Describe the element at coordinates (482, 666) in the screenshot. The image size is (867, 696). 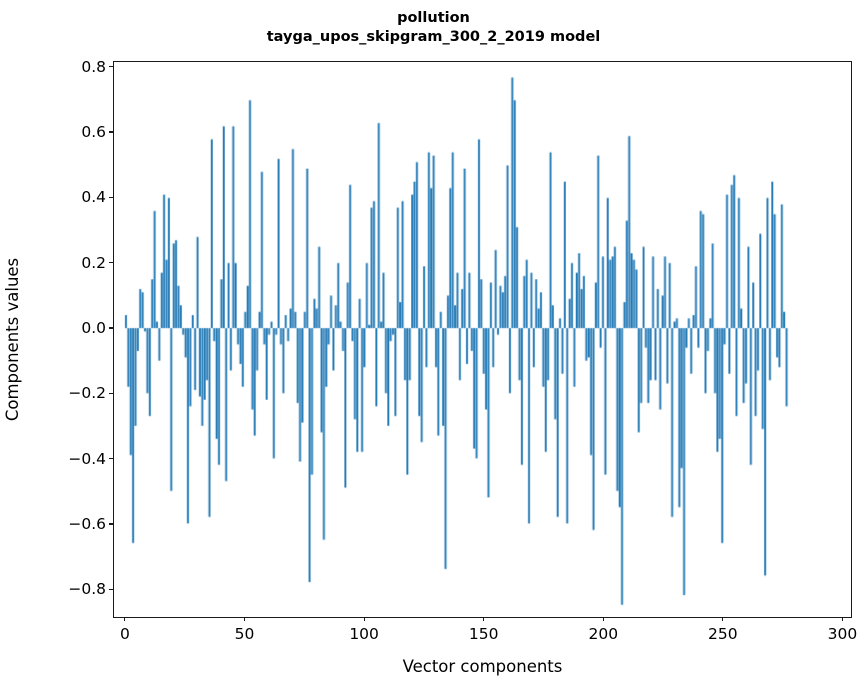
I see `x-axis-label: Vector components` at that location.